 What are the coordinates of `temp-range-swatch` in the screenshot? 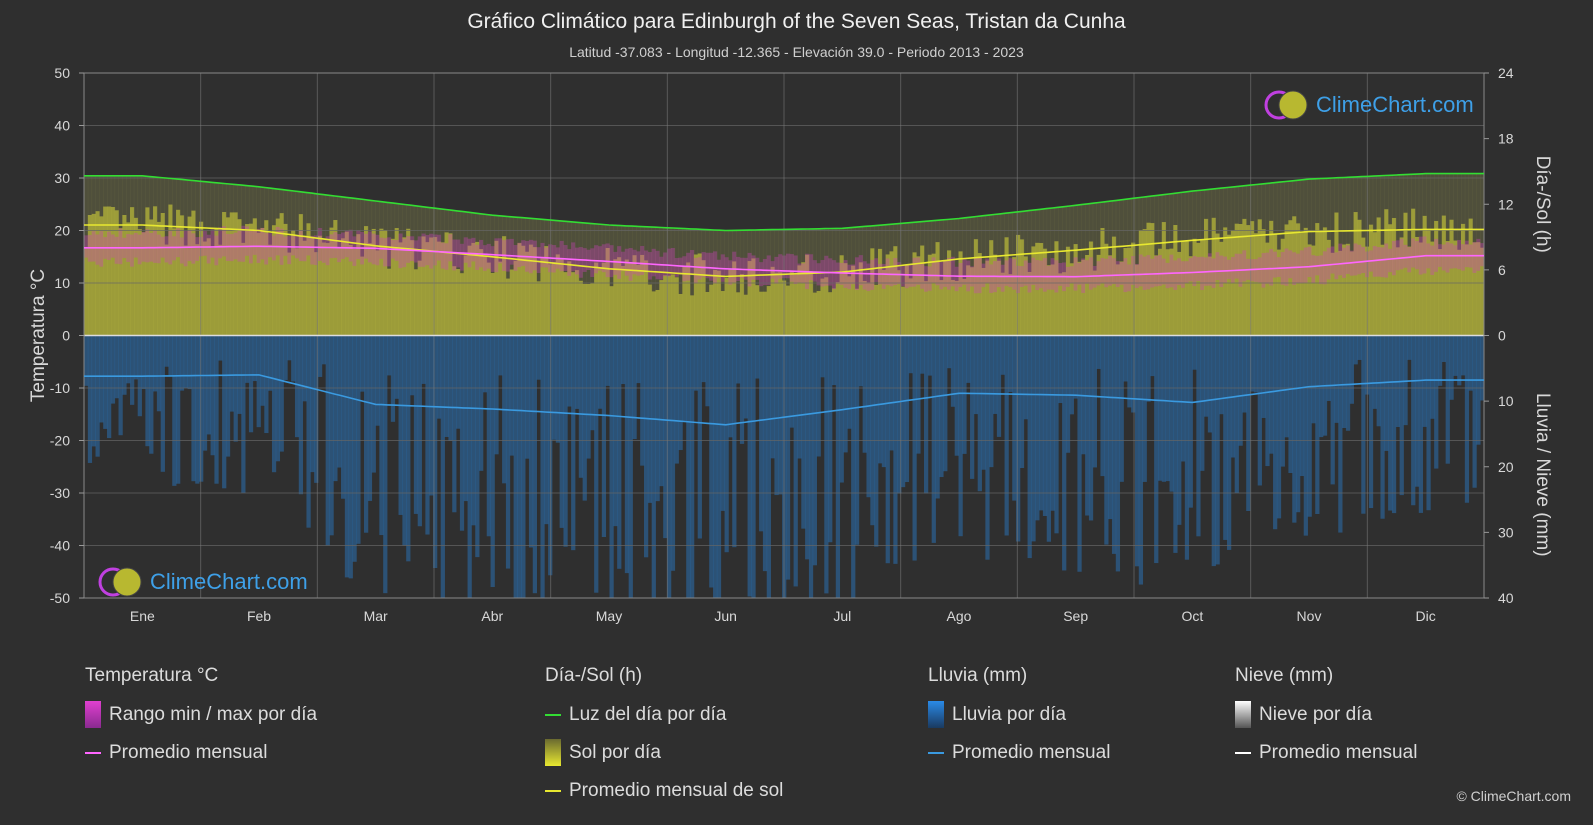 It's located at (93, 714).